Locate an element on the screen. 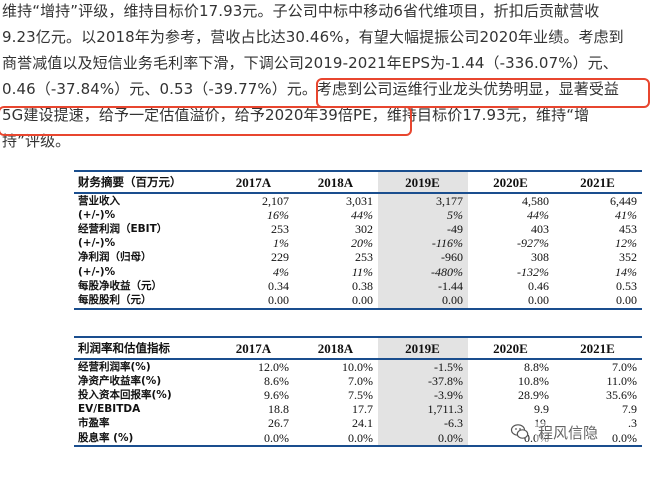 The width and height of the screenshot is (651, 477). highlight-box-lower is located at coordinates (206, 121).